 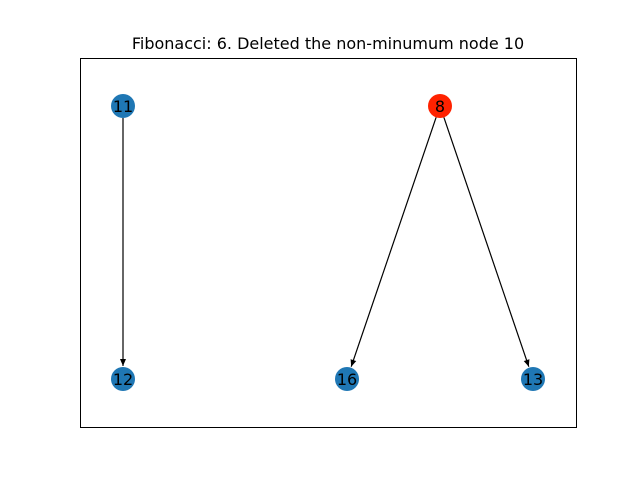 I want to click on node-12: 12, so click(x=123, y=379).